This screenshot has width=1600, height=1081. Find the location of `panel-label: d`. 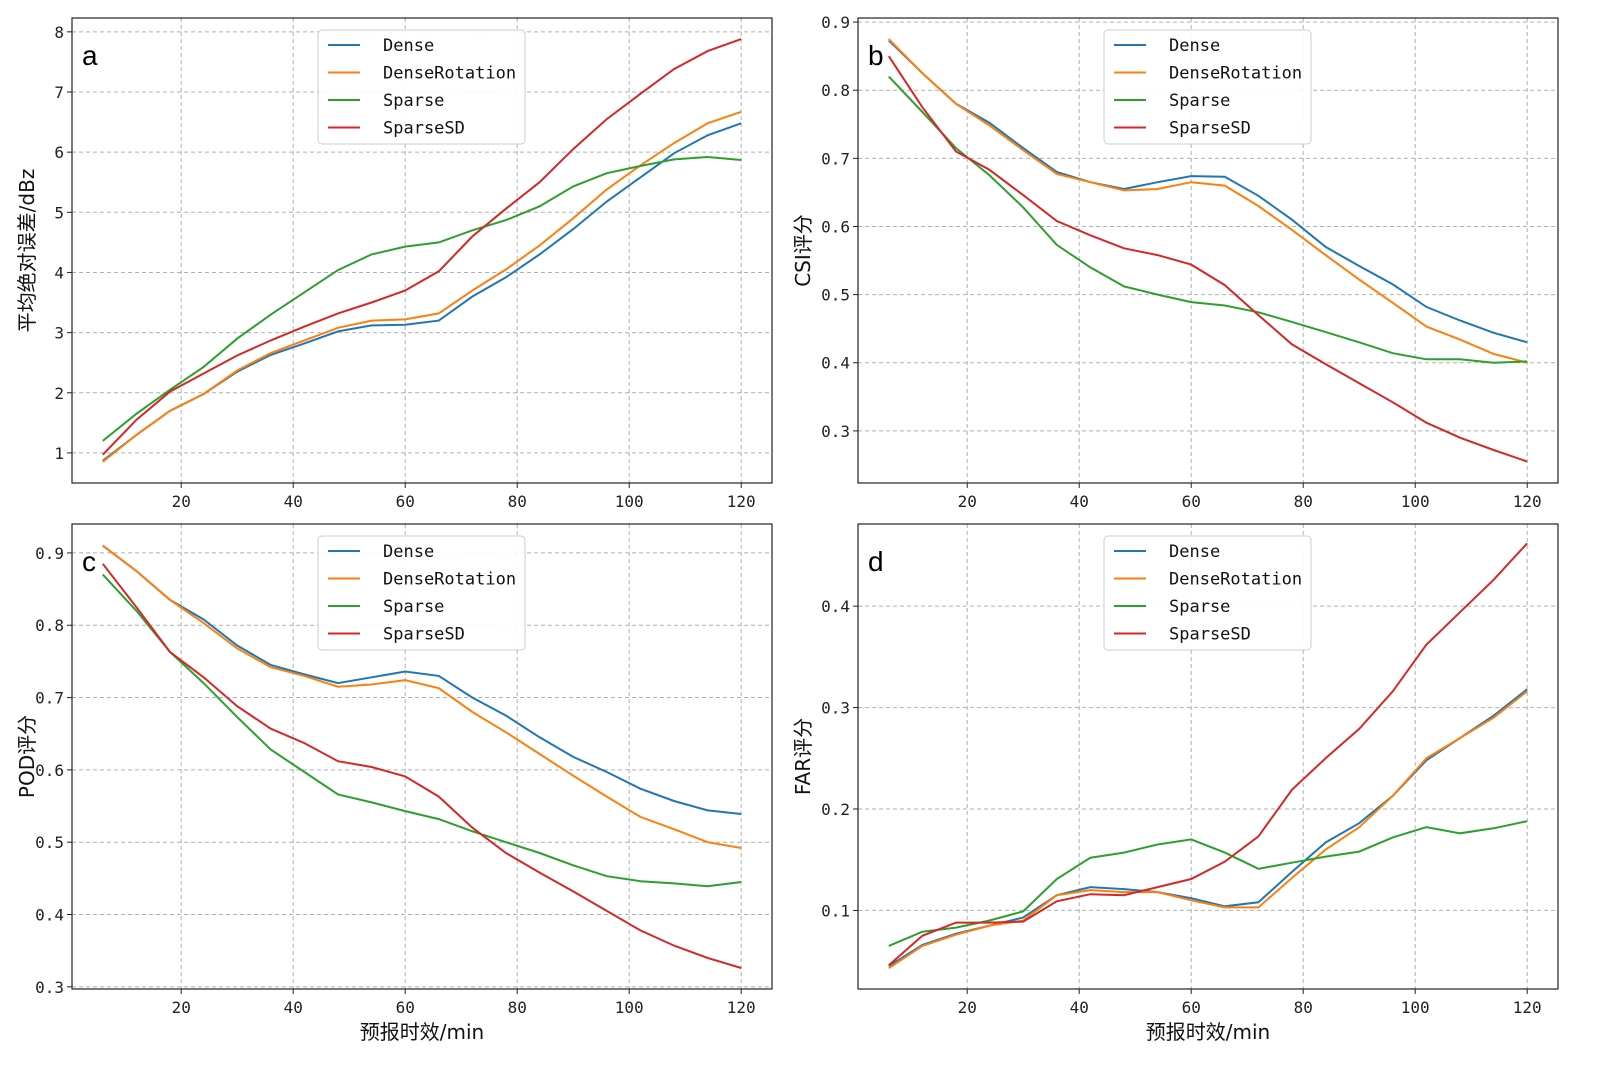

panel-label: d is located at coordinates (876, 561).